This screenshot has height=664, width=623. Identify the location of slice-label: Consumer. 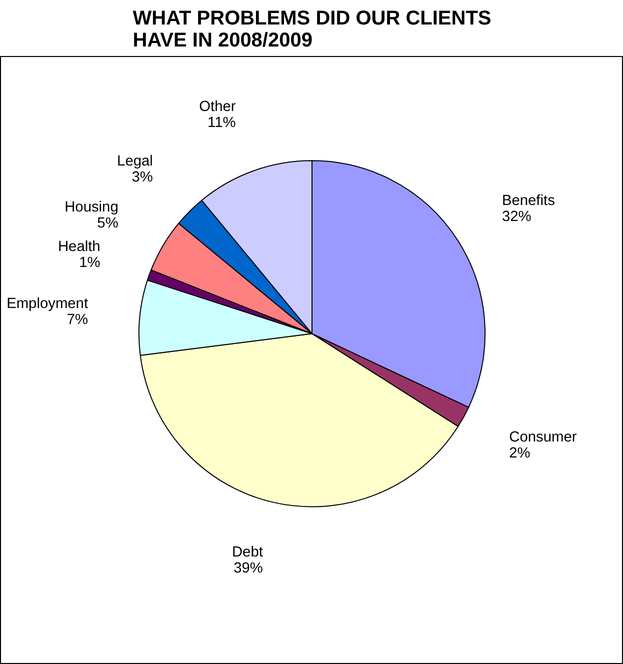
(543, 438).